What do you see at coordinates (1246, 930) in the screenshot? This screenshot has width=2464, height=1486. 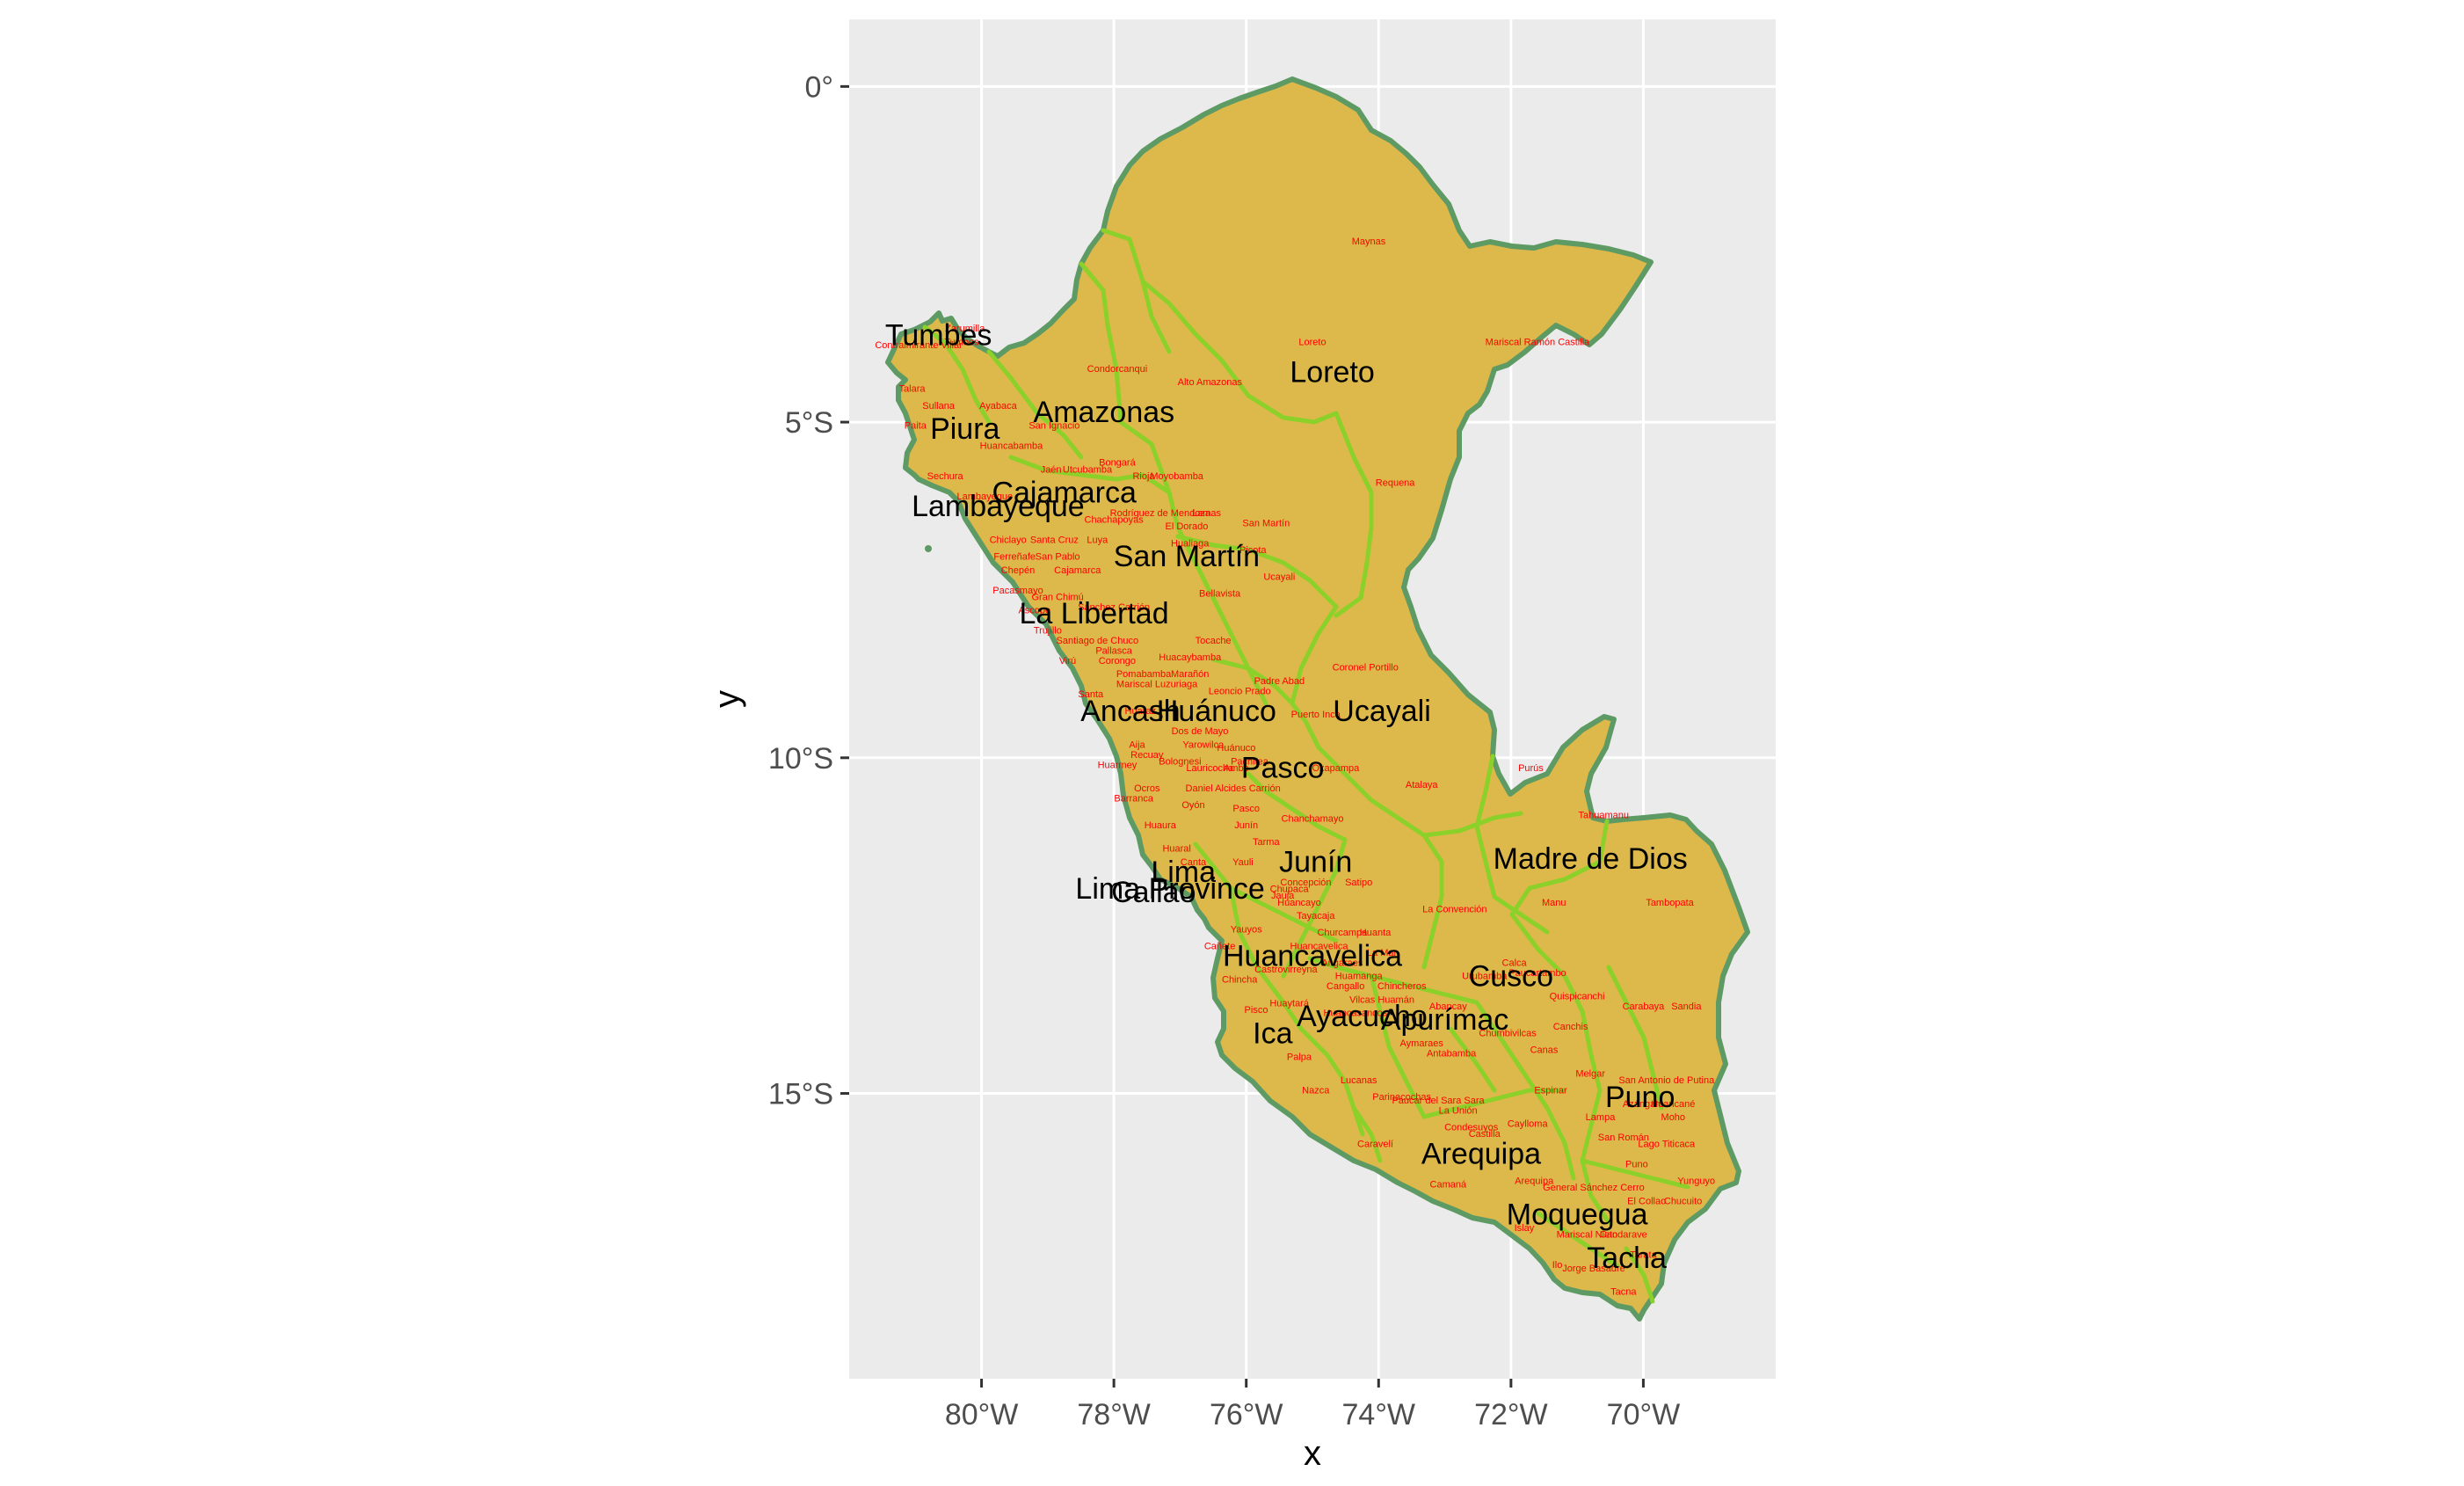 I see `province-label: Yauyos` at bounding box center [1246, 930].